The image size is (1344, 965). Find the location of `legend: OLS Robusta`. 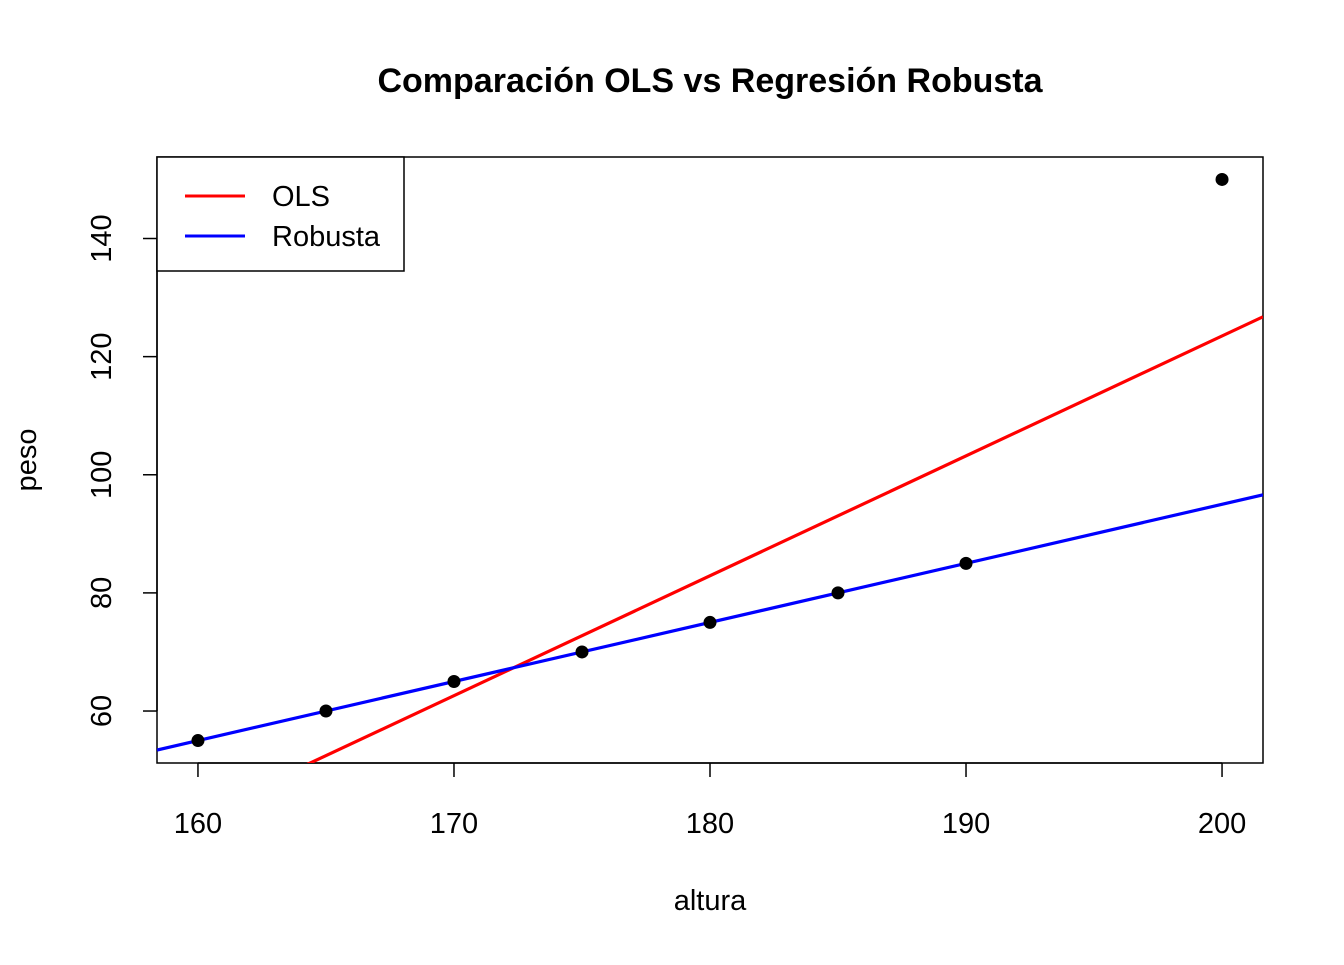

legend: OLS Robusta is located at coordinates (280, 214).